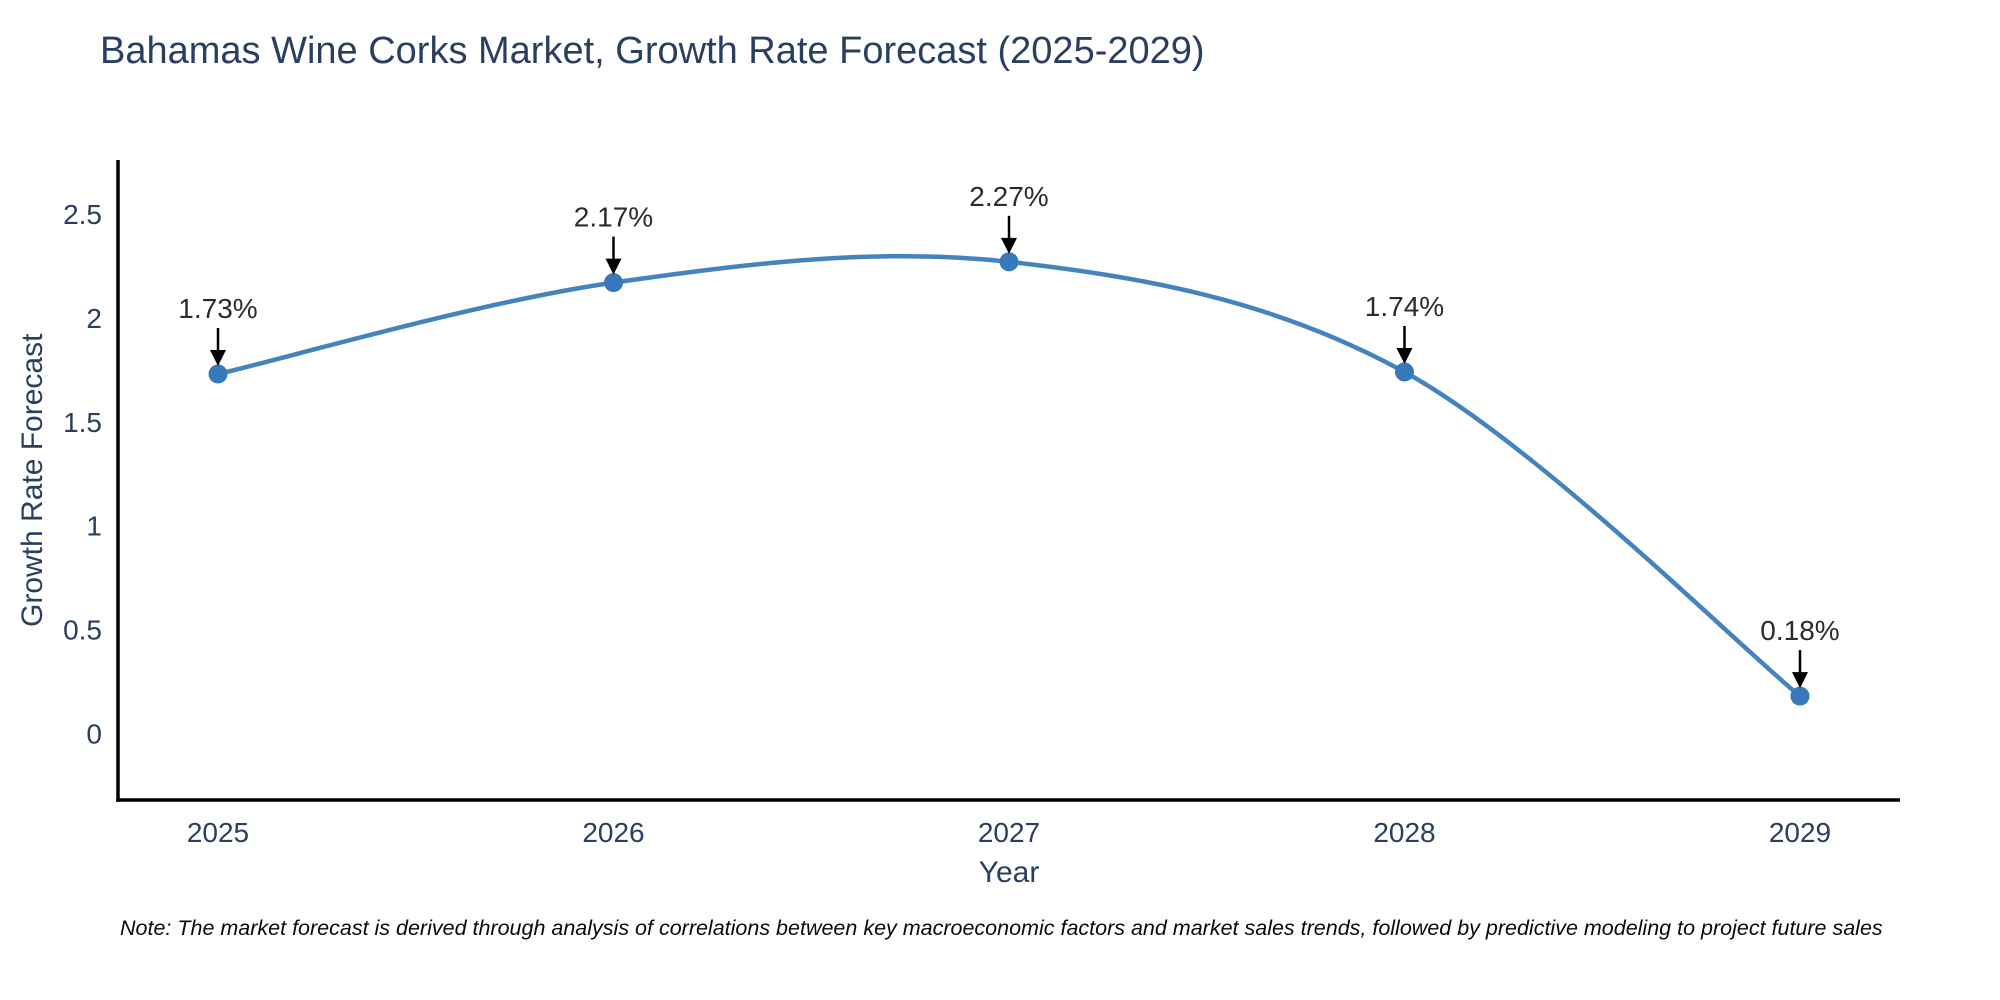 The width and height of the screenshot is (2000, 1000). I want to click on y-tick-label: 0, so click(94, 734).